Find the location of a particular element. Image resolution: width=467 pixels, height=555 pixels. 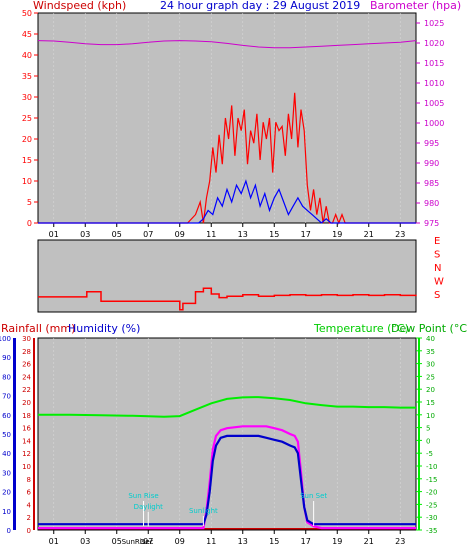

temperature-tick-label: -10 is located at coordinates (431, 467).